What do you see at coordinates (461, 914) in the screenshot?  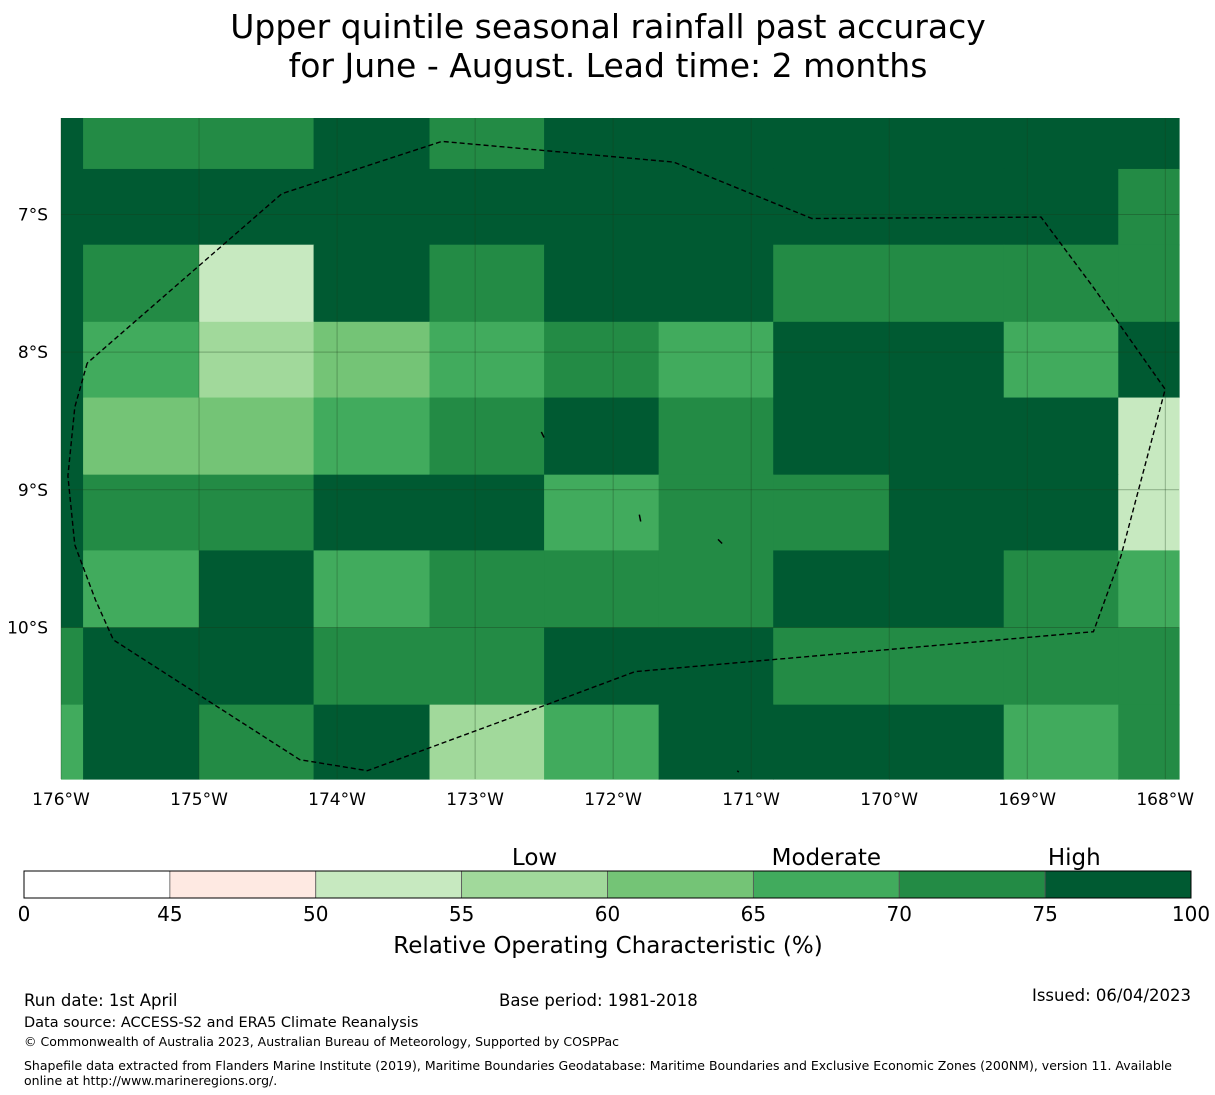 I see `colorbar-tick-label: 55` at bounding box center [461, 914].